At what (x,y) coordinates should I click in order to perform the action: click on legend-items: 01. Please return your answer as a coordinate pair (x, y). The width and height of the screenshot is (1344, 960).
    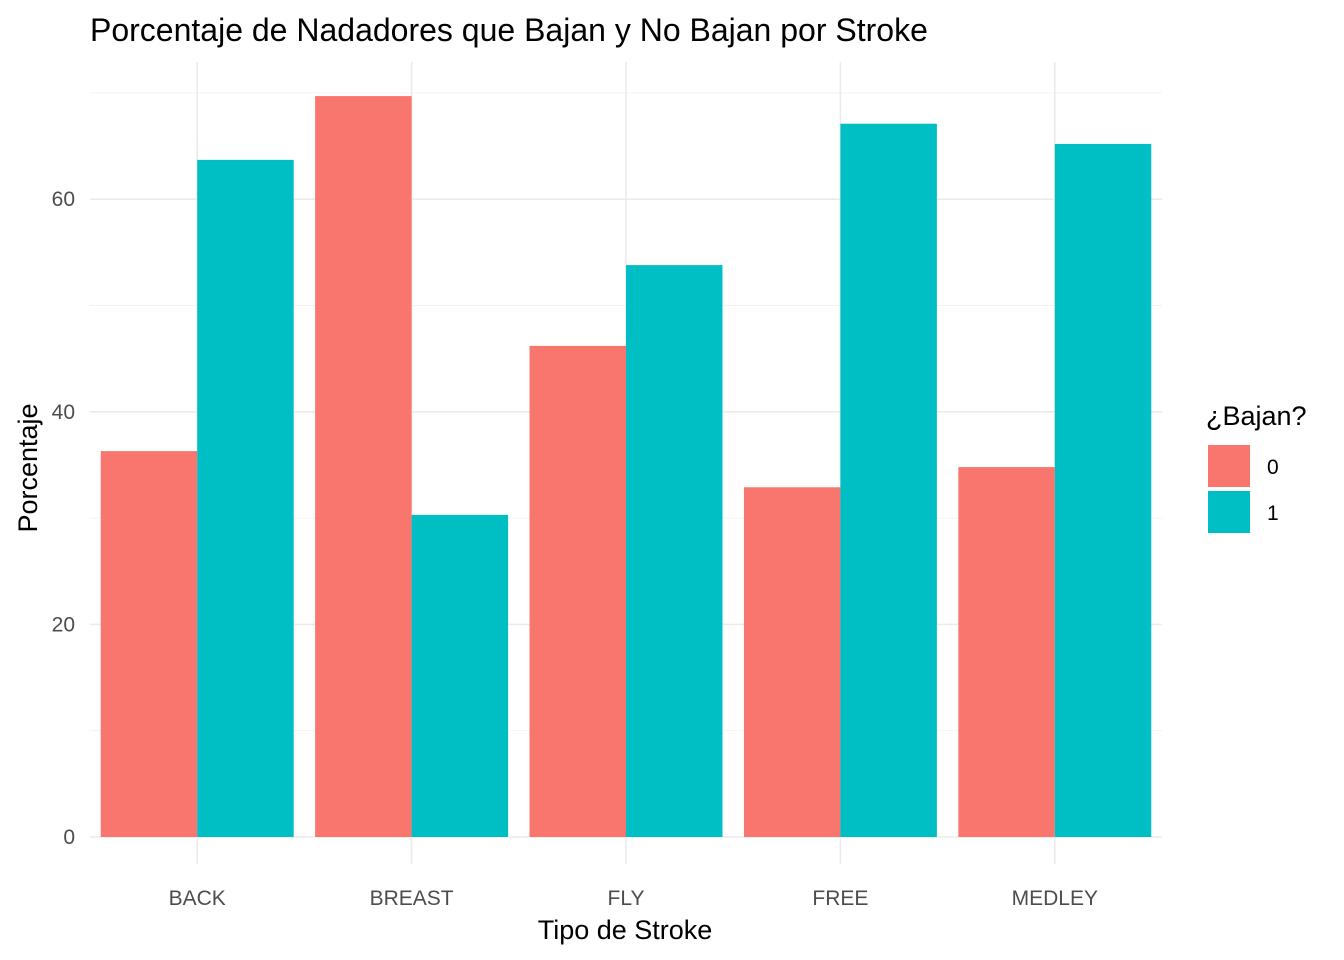
    Looking at the image, I should click on (1243, 489).